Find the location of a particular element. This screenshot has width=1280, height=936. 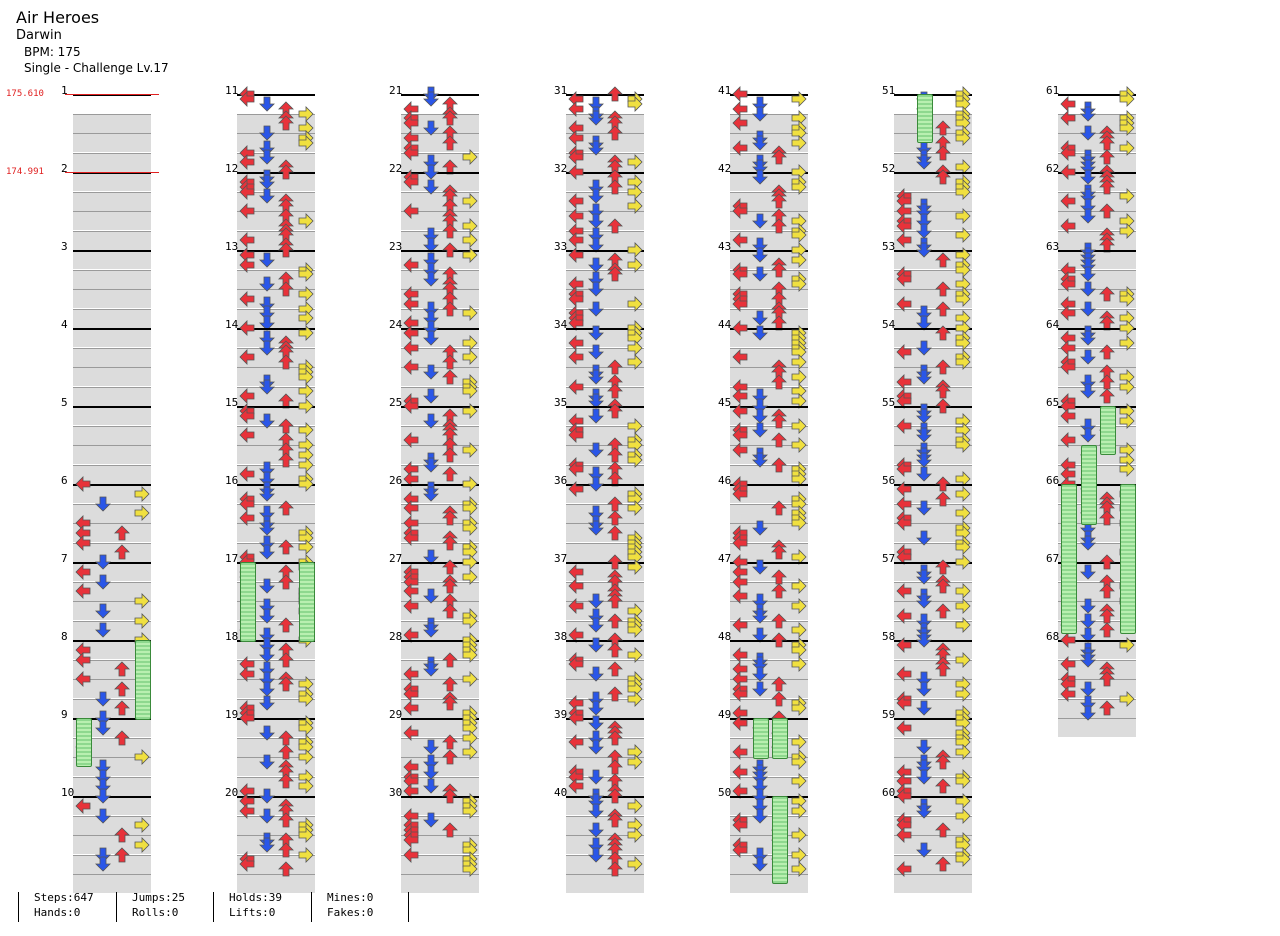

measure-number: 41 is located at coordinates (725, 90).